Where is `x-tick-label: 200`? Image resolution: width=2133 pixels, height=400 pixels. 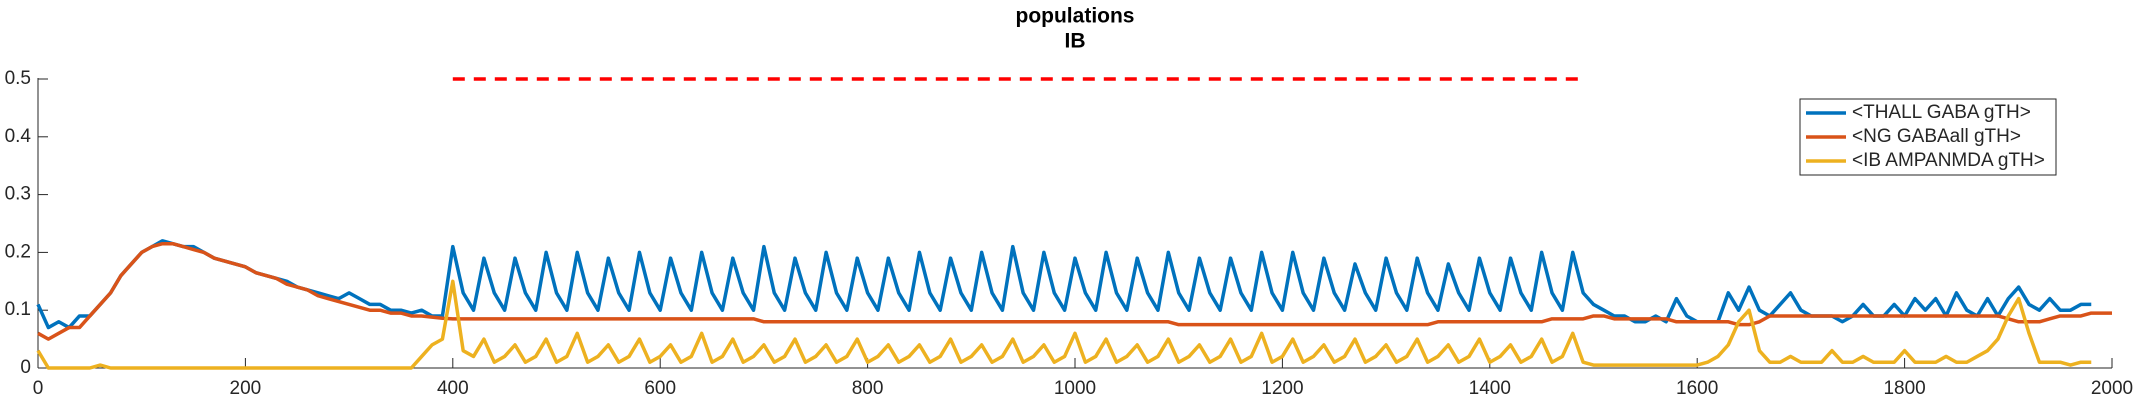 x-tick-label: 200 is located at coordinates (246, 388).